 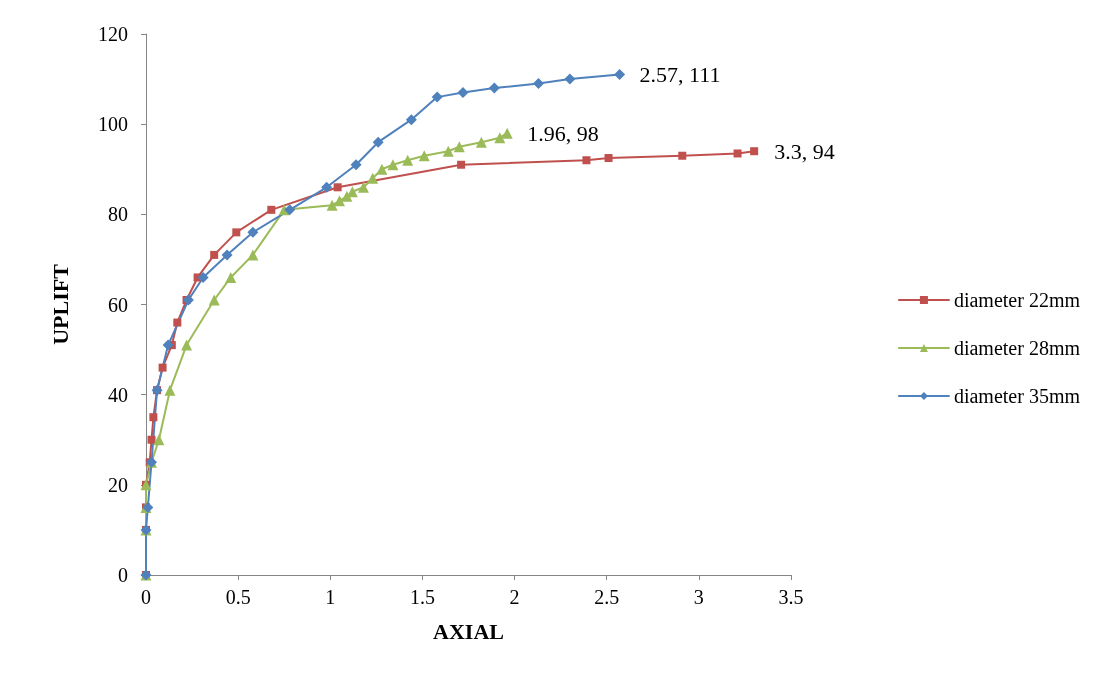 What do you see at coordinates (113, 124) in the screenshot?
I see `y-tick-label: 100` at bounding box center [113, 124].